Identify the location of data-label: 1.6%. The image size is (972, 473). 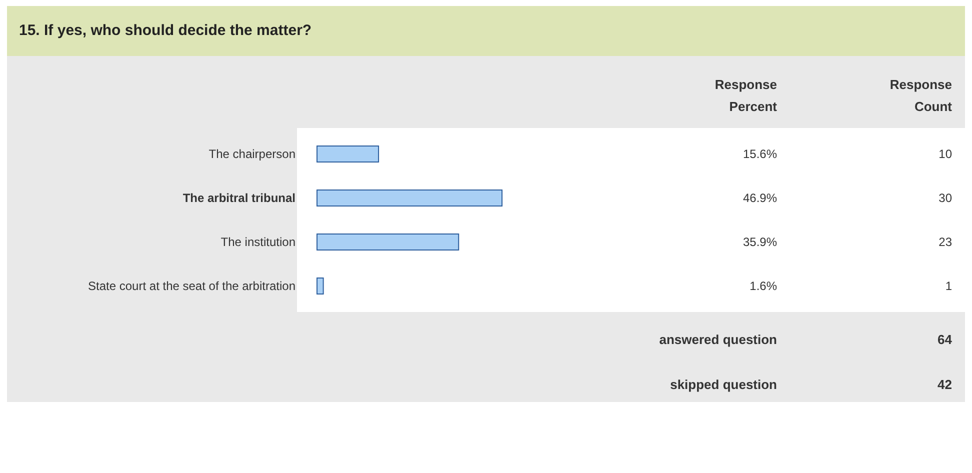
(764, 286).